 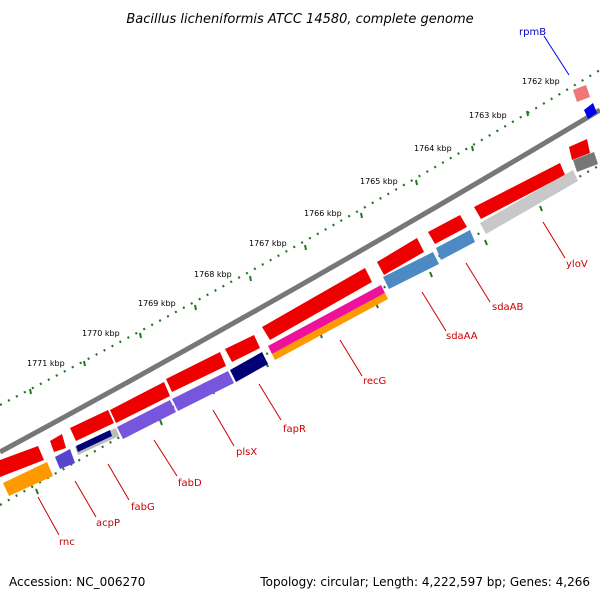 What do you see at coordinates (46, 363) in the screenshot?
I see `tick-label-1771: 1771 kbp` at bounding box center [46, 363].